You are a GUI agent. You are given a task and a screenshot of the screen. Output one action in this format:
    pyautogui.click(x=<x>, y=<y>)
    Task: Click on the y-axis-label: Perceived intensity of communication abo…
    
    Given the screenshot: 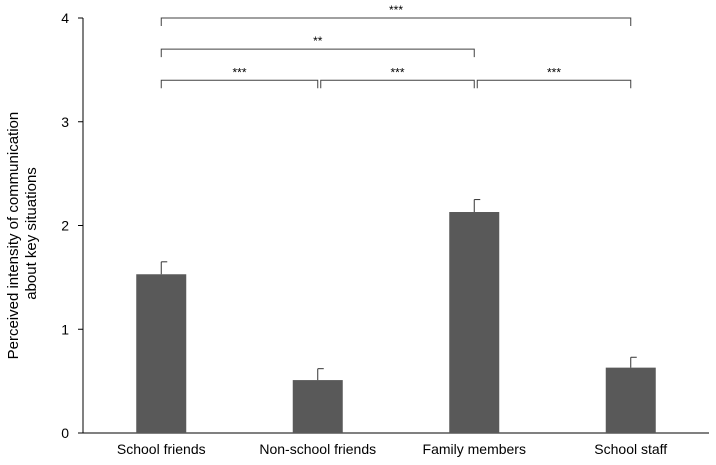 What is the action you would take?
    pyautogui.click(x=22, y=234)
    